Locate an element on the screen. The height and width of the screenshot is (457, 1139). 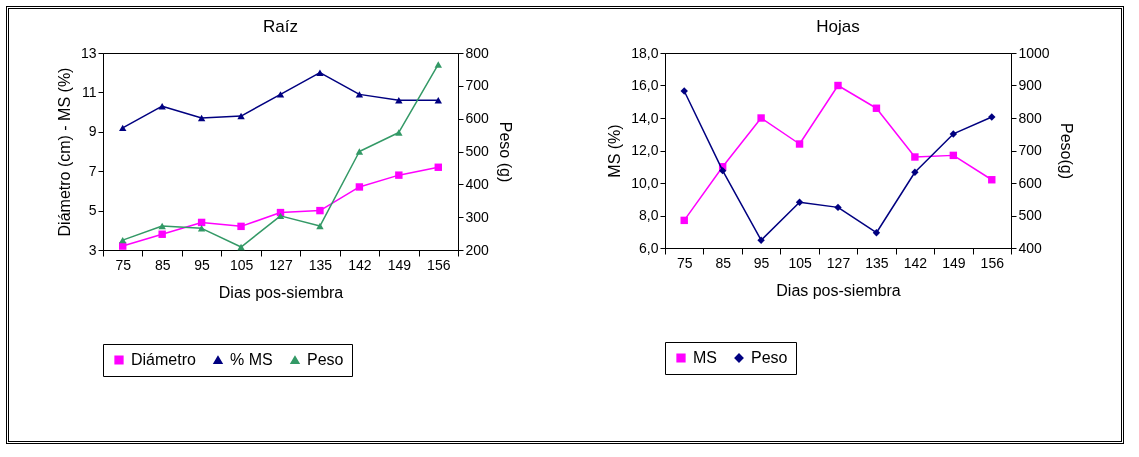
y2-tick-label: 900 is located at coordinates (1030, 85).